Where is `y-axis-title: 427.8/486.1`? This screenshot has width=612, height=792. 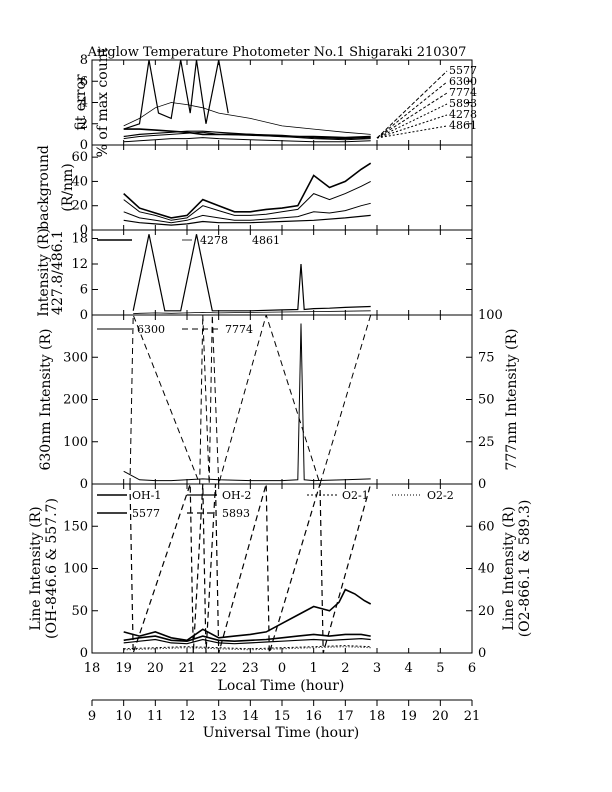 y-axis-title: 427.8/486.1 is located at coordinates (58, 272).